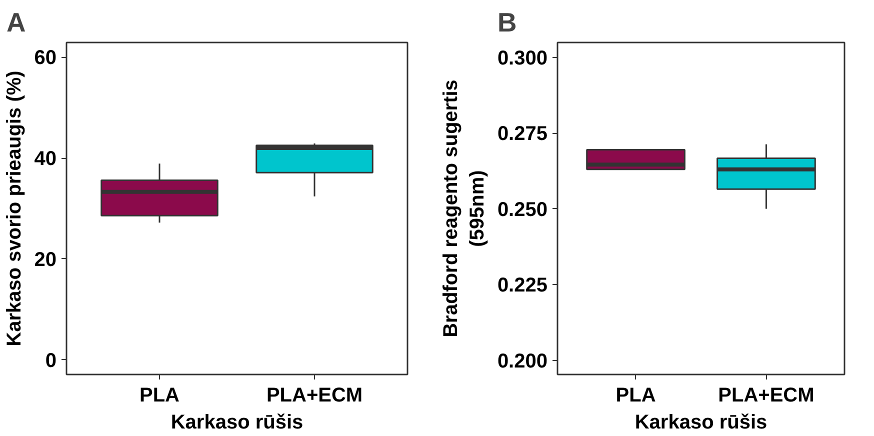 The image size is (874, 436). What do you see at coordinates (522, 58) in the screenshot?
I see `y-tick-label: 0.300` at bounding box center [522, 58].